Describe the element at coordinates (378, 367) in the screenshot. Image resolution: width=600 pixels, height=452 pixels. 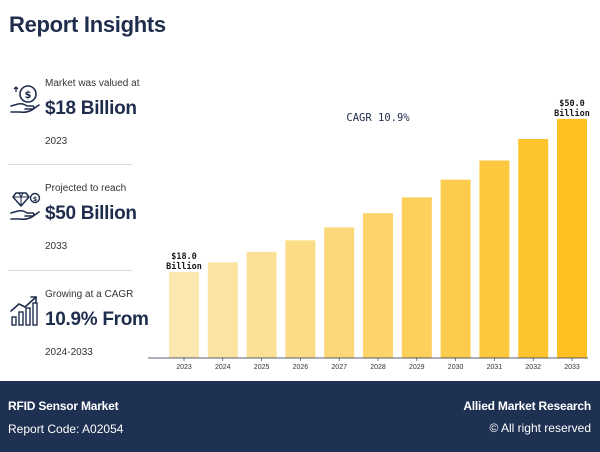
I see `x-tick-label: 2028` at that location.